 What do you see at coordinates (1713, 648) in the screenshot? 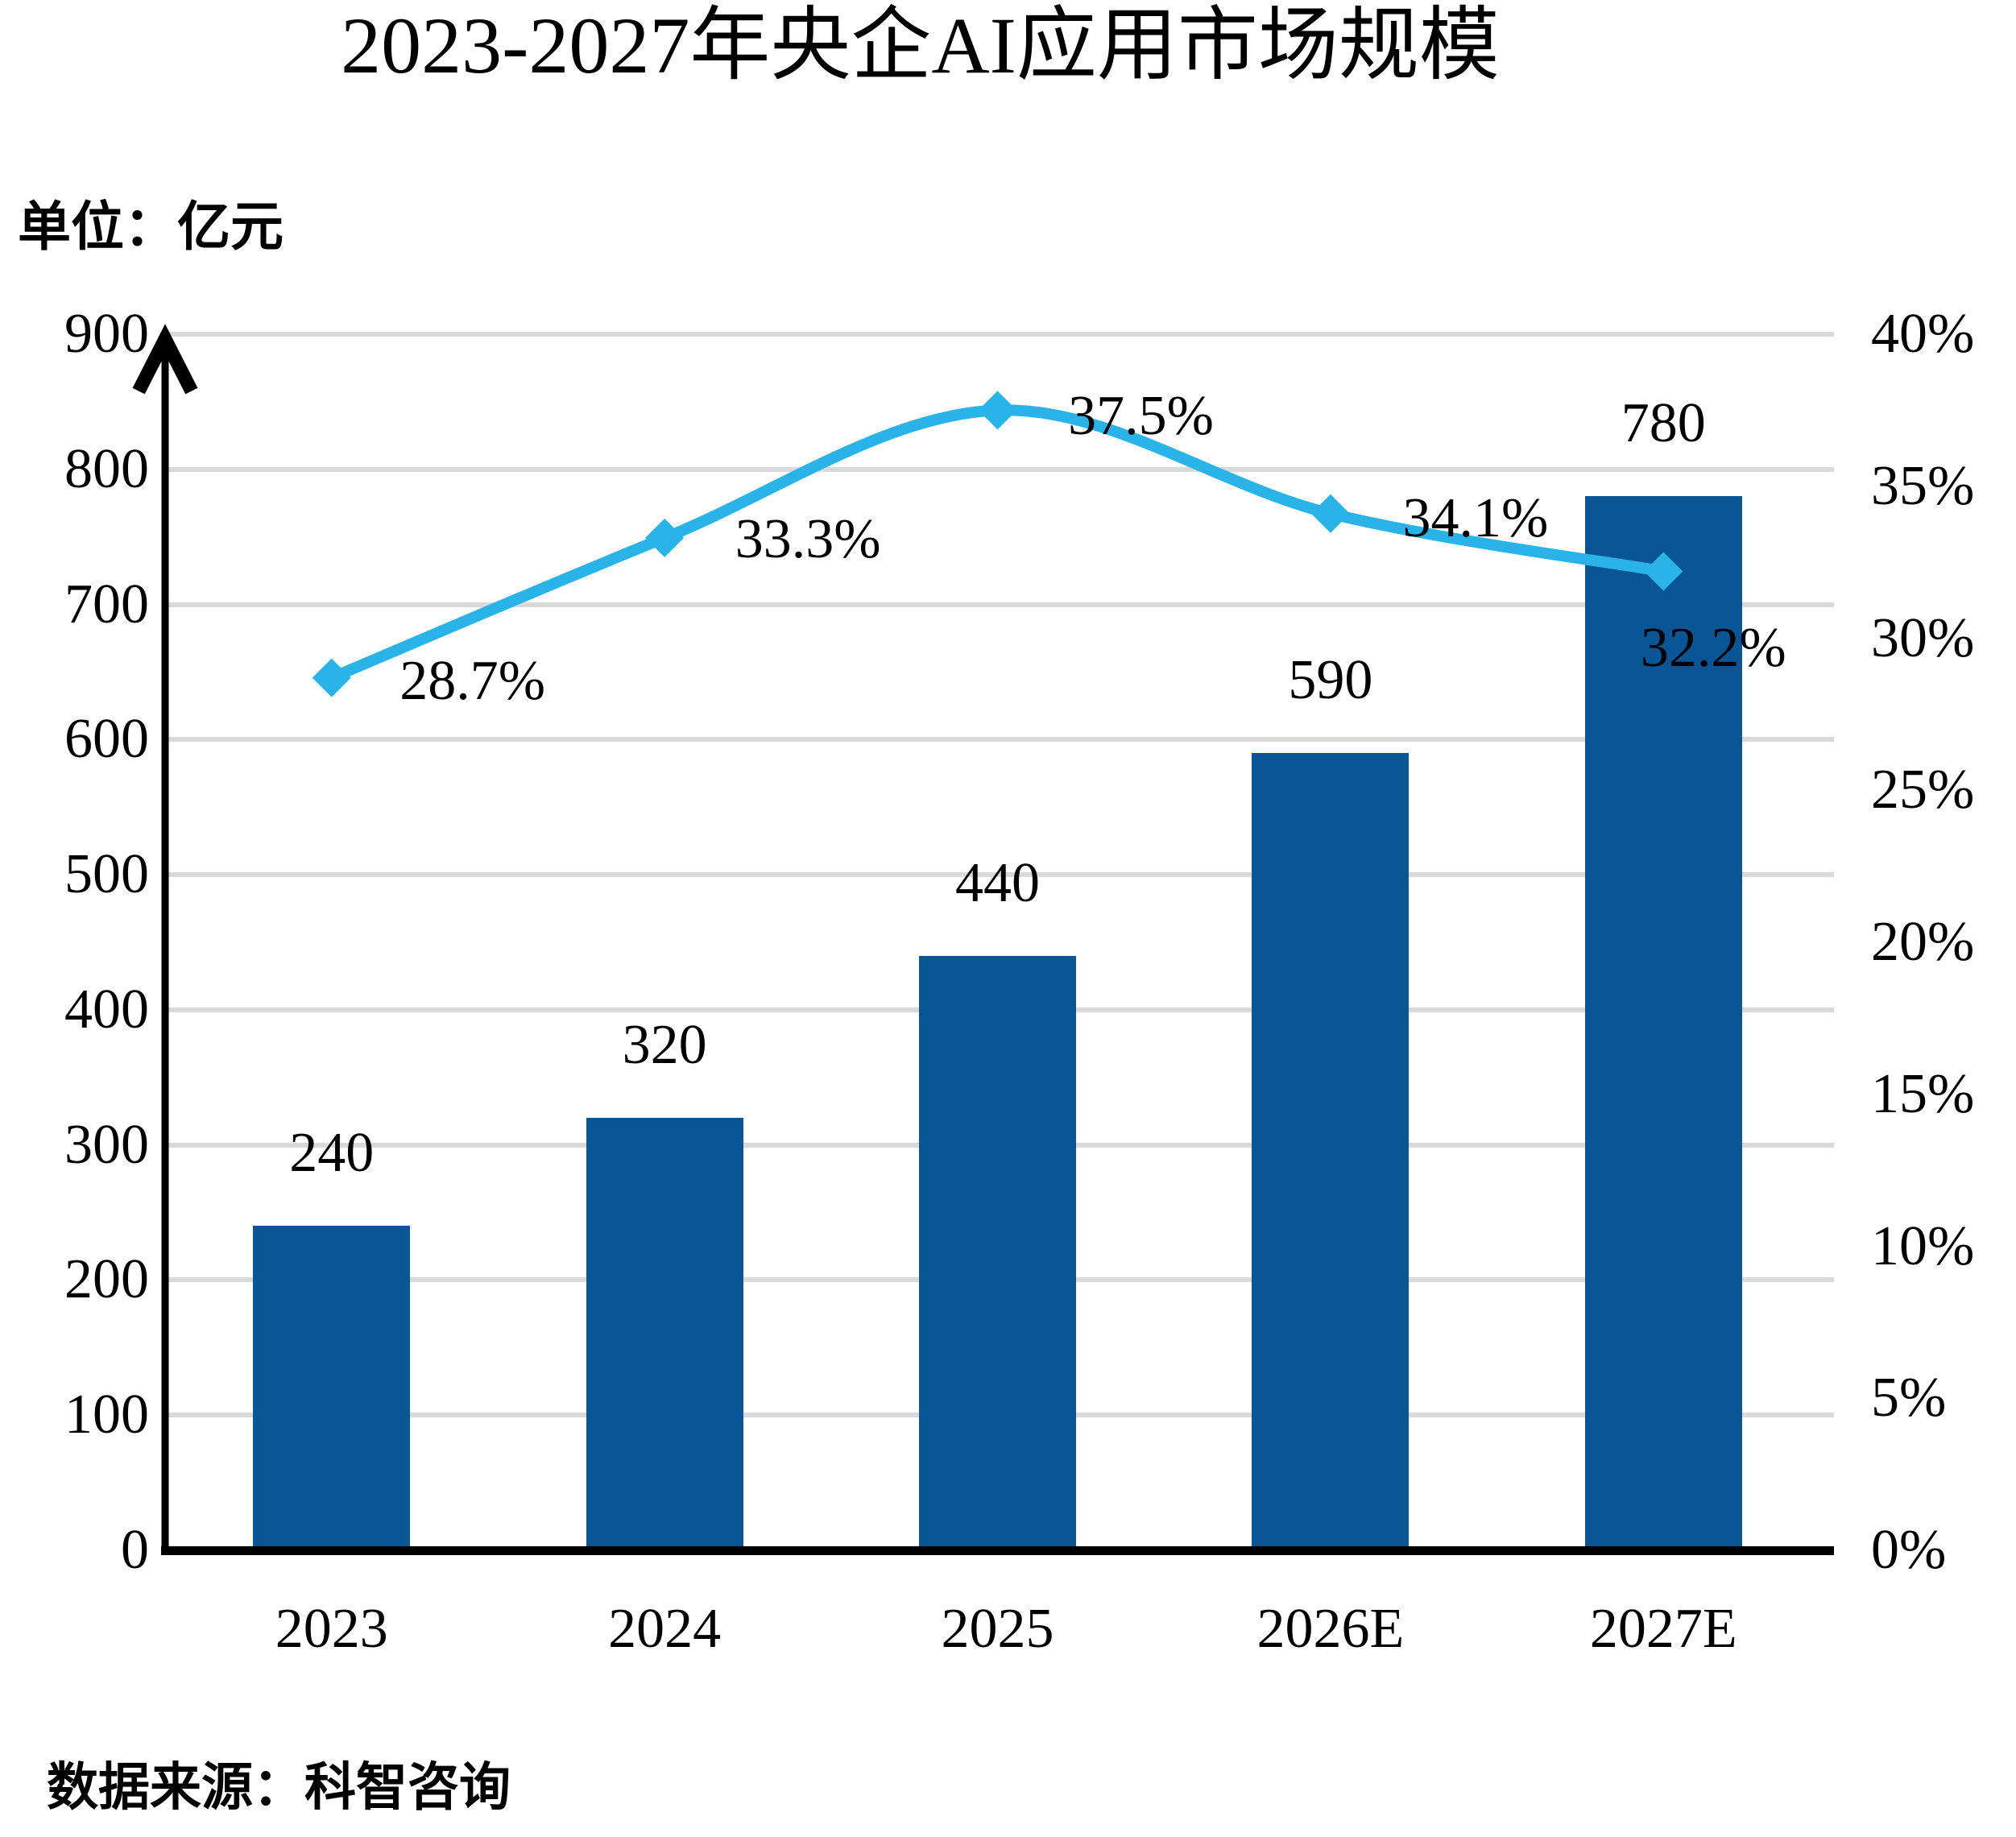
I see `line-value-label: 32.2%` at bounding box center [1713, 648].